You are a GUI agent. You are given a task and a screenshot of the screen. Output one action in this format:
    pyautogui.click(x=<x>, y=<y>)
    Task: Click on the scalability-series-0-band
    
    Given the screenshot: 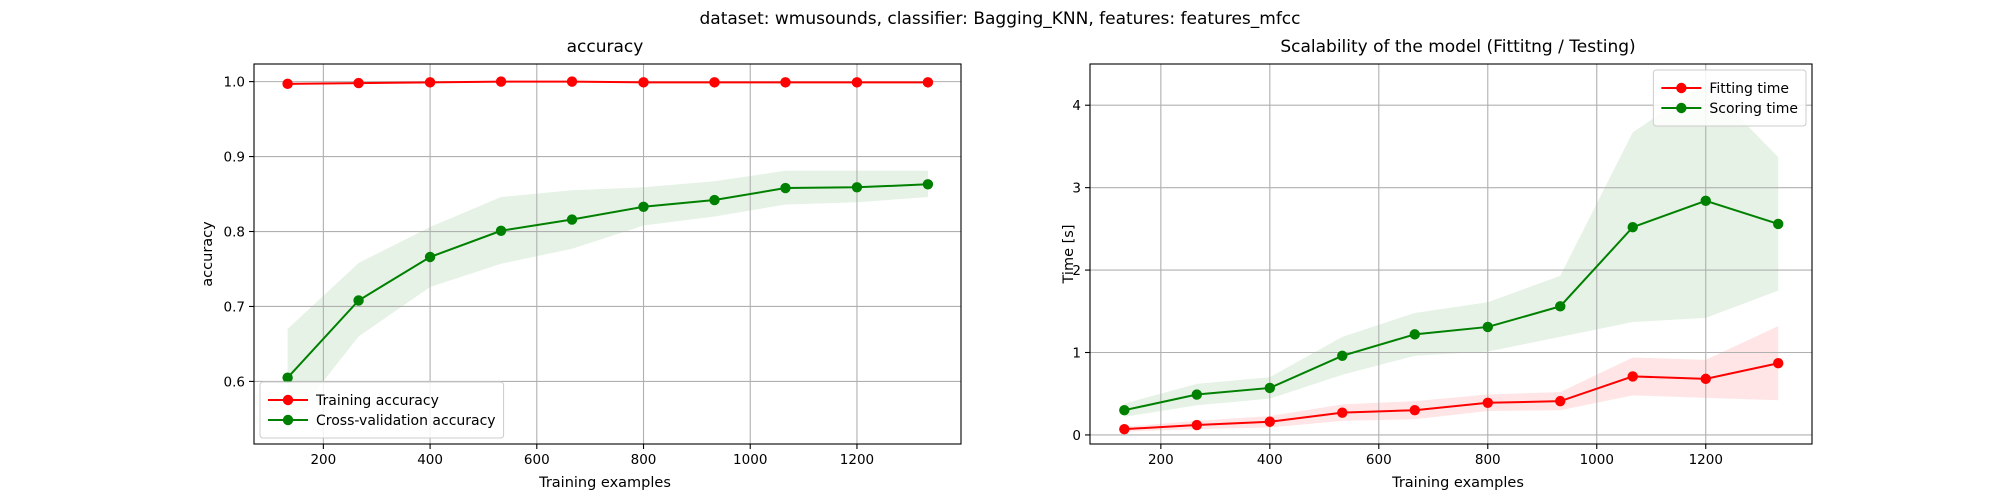 What is the action you would take?
    pyautogui.click(x=1451, y=379)
    